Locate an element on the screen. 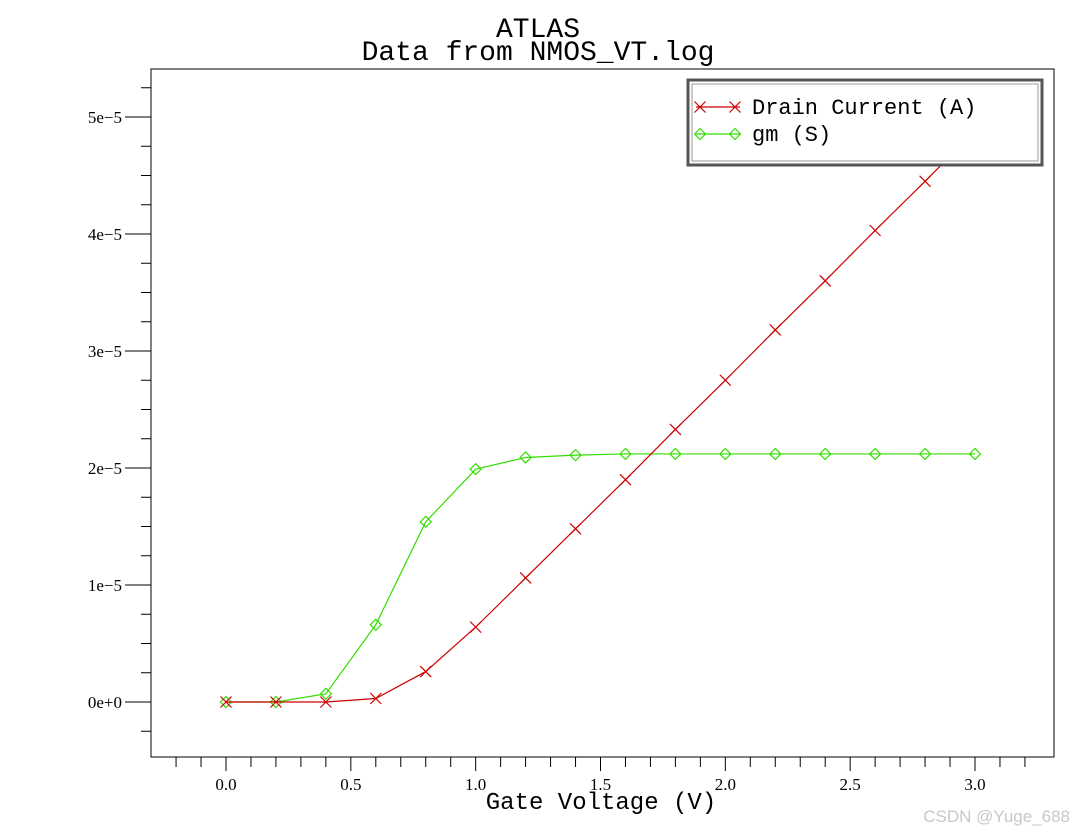  chart-subtitle: Data from NMOS_VT.log is located at coordinates (538, 53).